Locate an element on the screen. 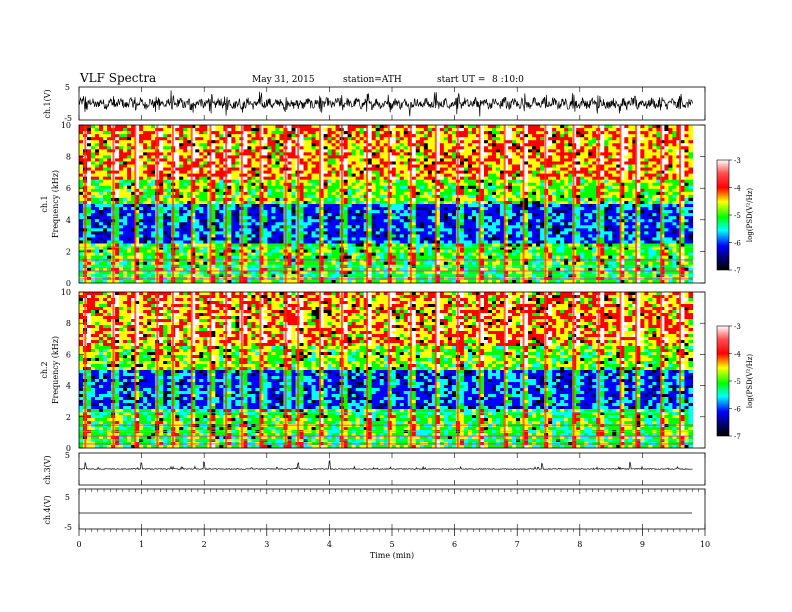 This screenshot has width=792, height=612. cb1-ticks-label--3: -3 is located at coordinates (737, 161).